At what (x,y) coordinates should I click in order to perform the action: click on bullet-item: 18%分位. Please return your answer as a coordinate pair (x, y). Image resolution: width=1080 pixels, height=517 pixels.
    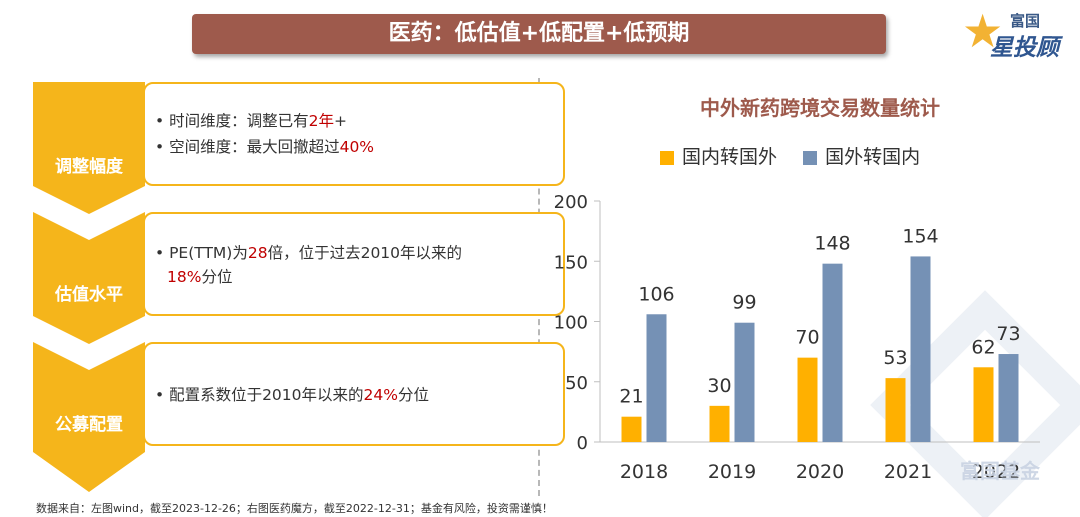
    Looking at the image, I should click on (200, 277).